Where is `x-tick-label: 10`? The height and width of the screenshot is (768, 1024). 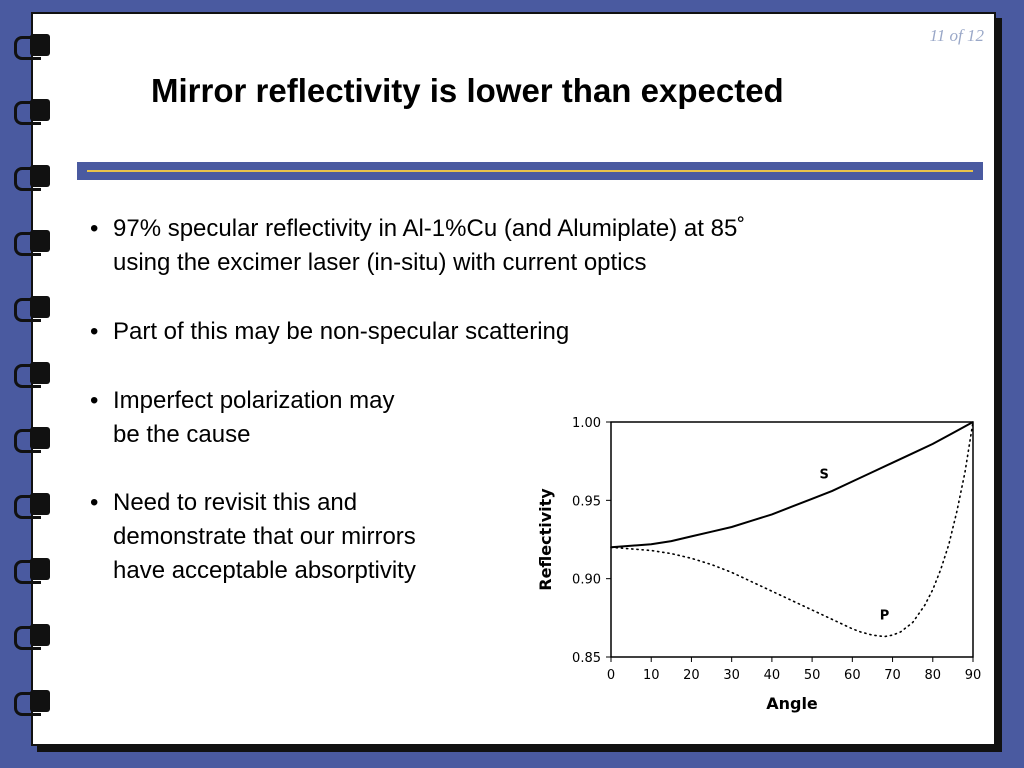
x-tick-label: 10 is located at coordinates (651, 675).